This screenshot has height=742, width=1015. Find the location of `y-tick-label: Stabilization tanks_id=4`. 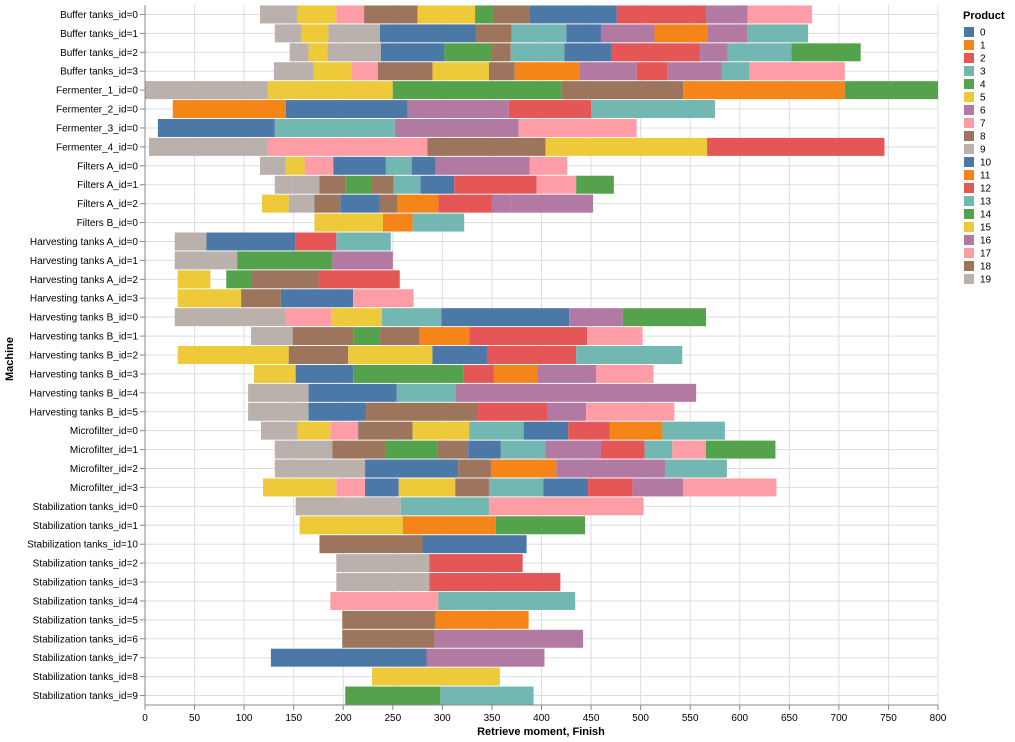

y-tick-label: Stabilization tanks_id=4 is located at coordinates (86, 601).